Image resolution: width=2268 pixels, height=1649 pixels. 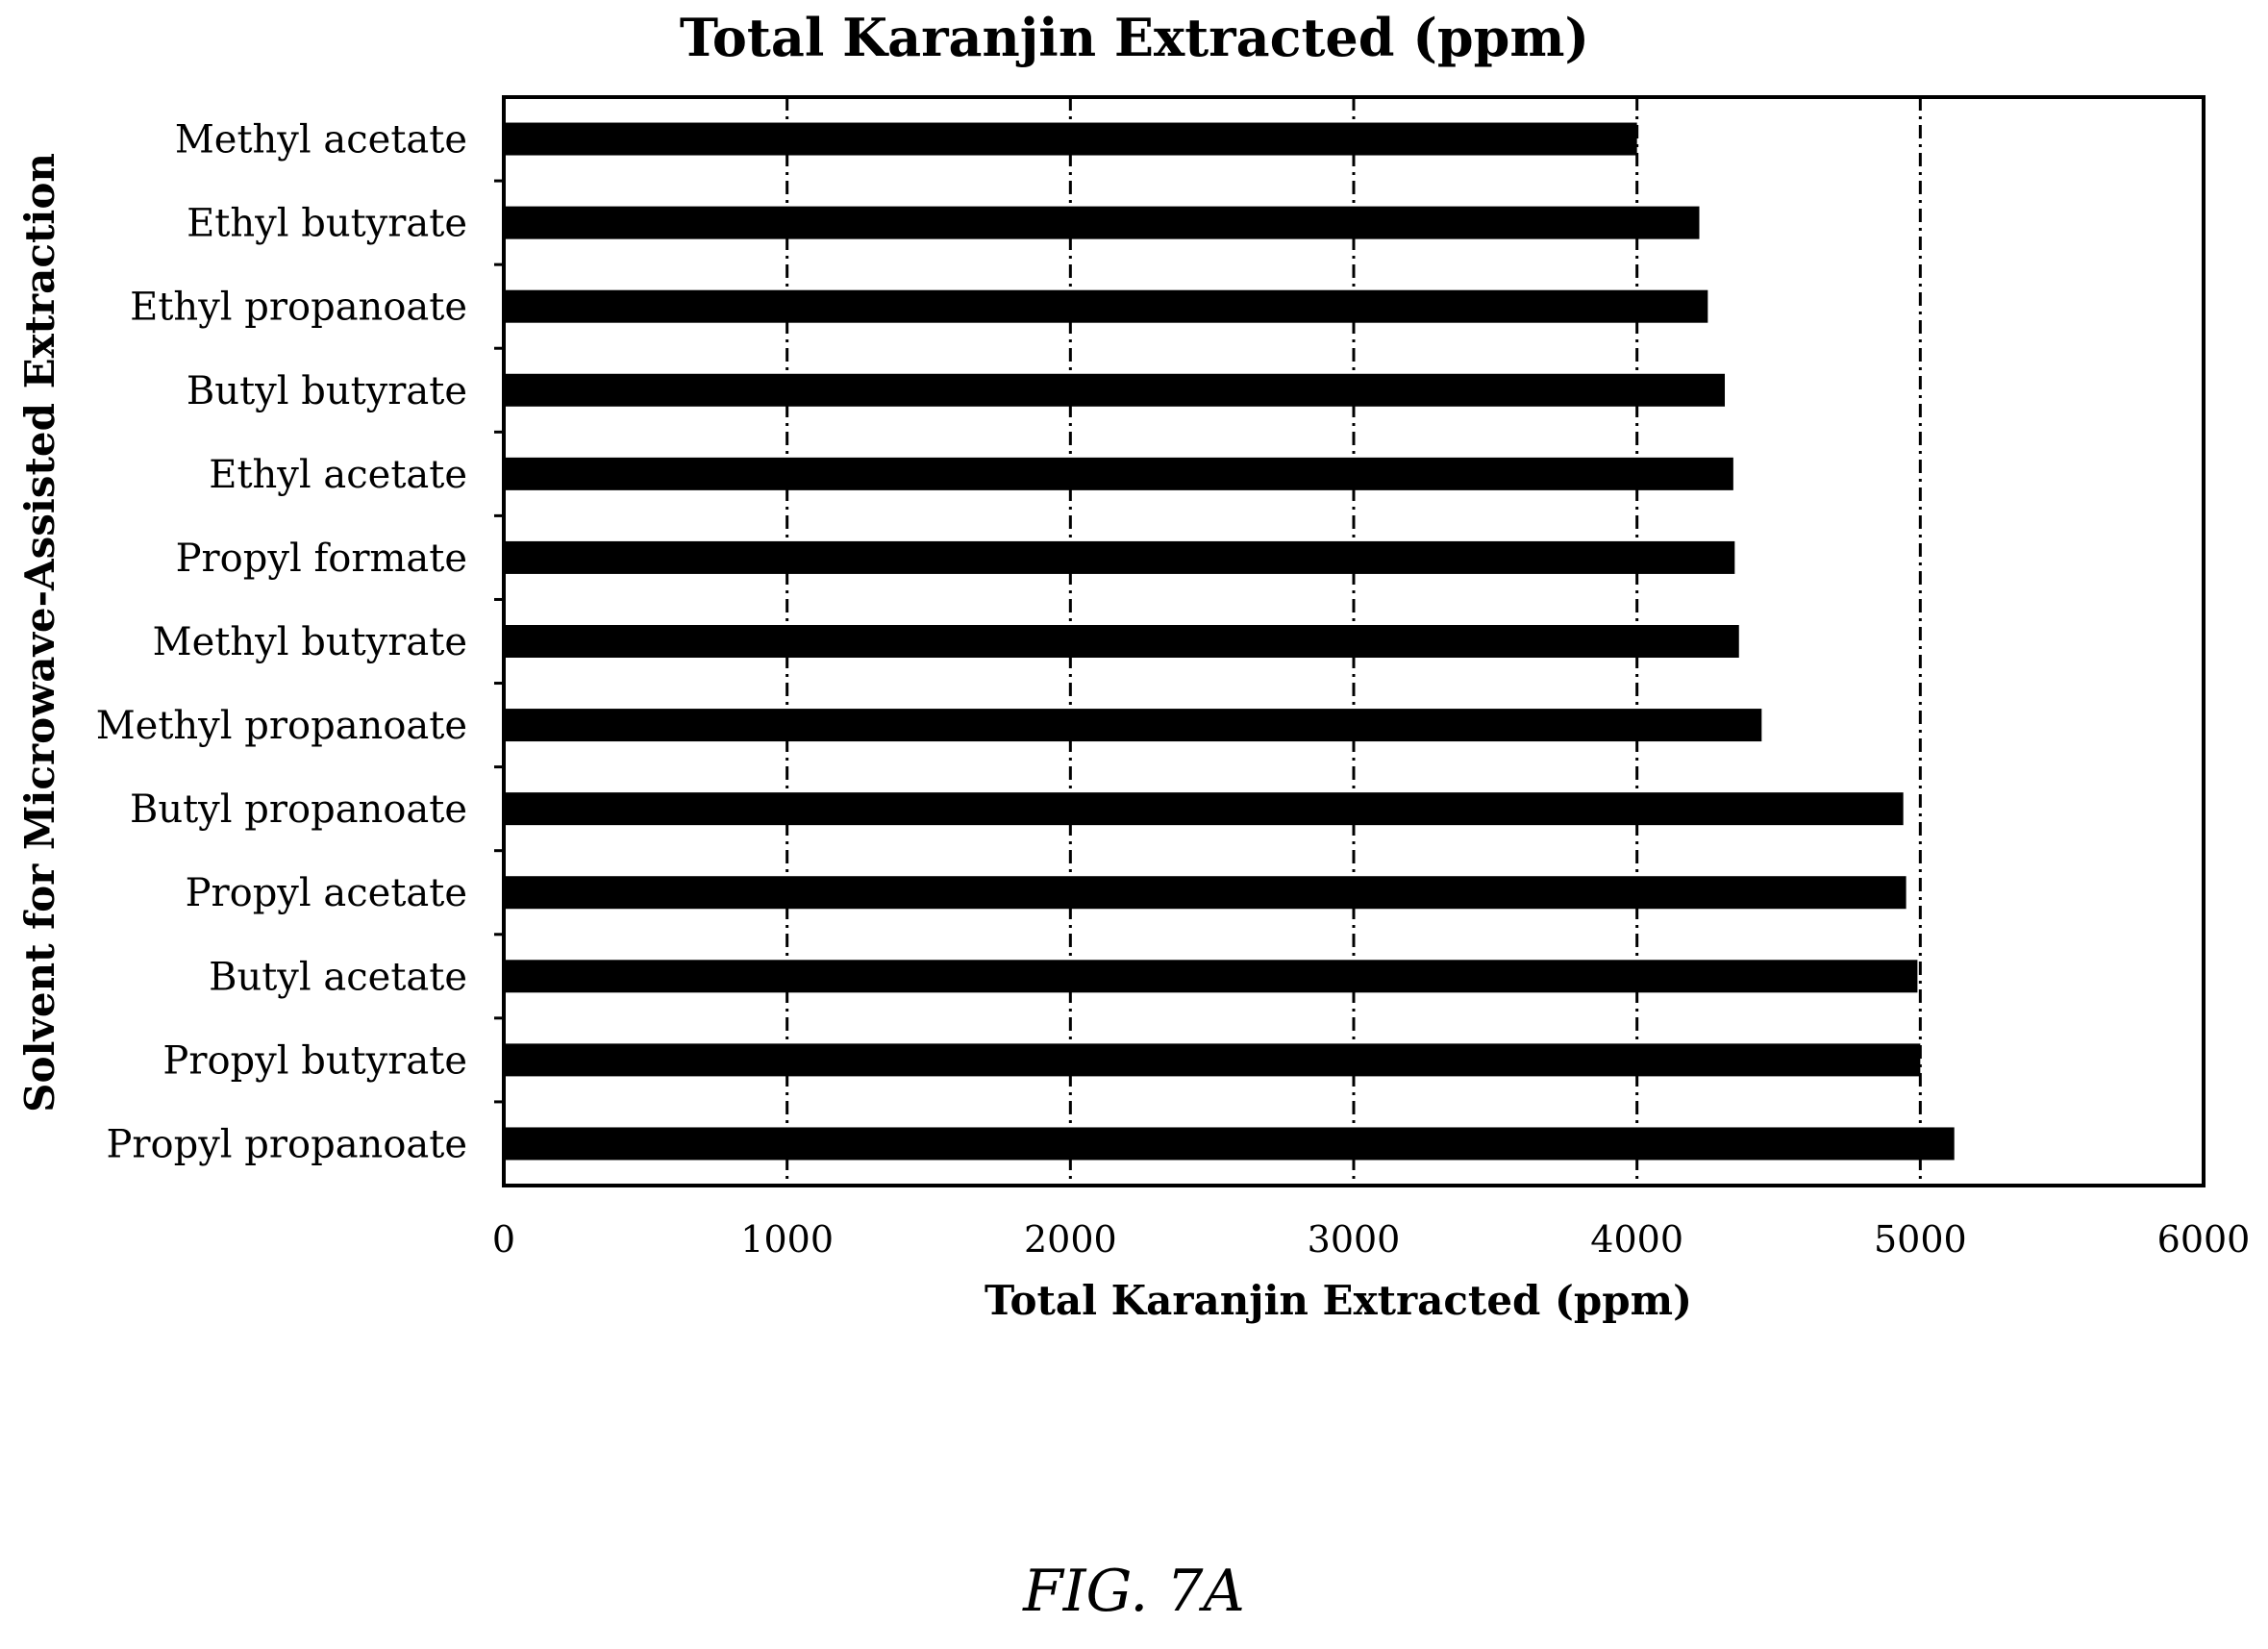 I want to click on chart-title: Total Karanjin Extracted (ppm), so click(x=1134, y=38).